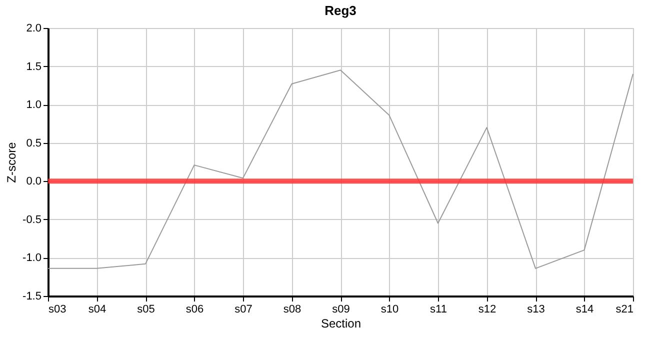 The width and height of the screenshot is (660, 360). What do you see at coordinates (34, 143) in the screenshot?
I see `y-tick-label: 0.5` at bounding box center [34, 143].